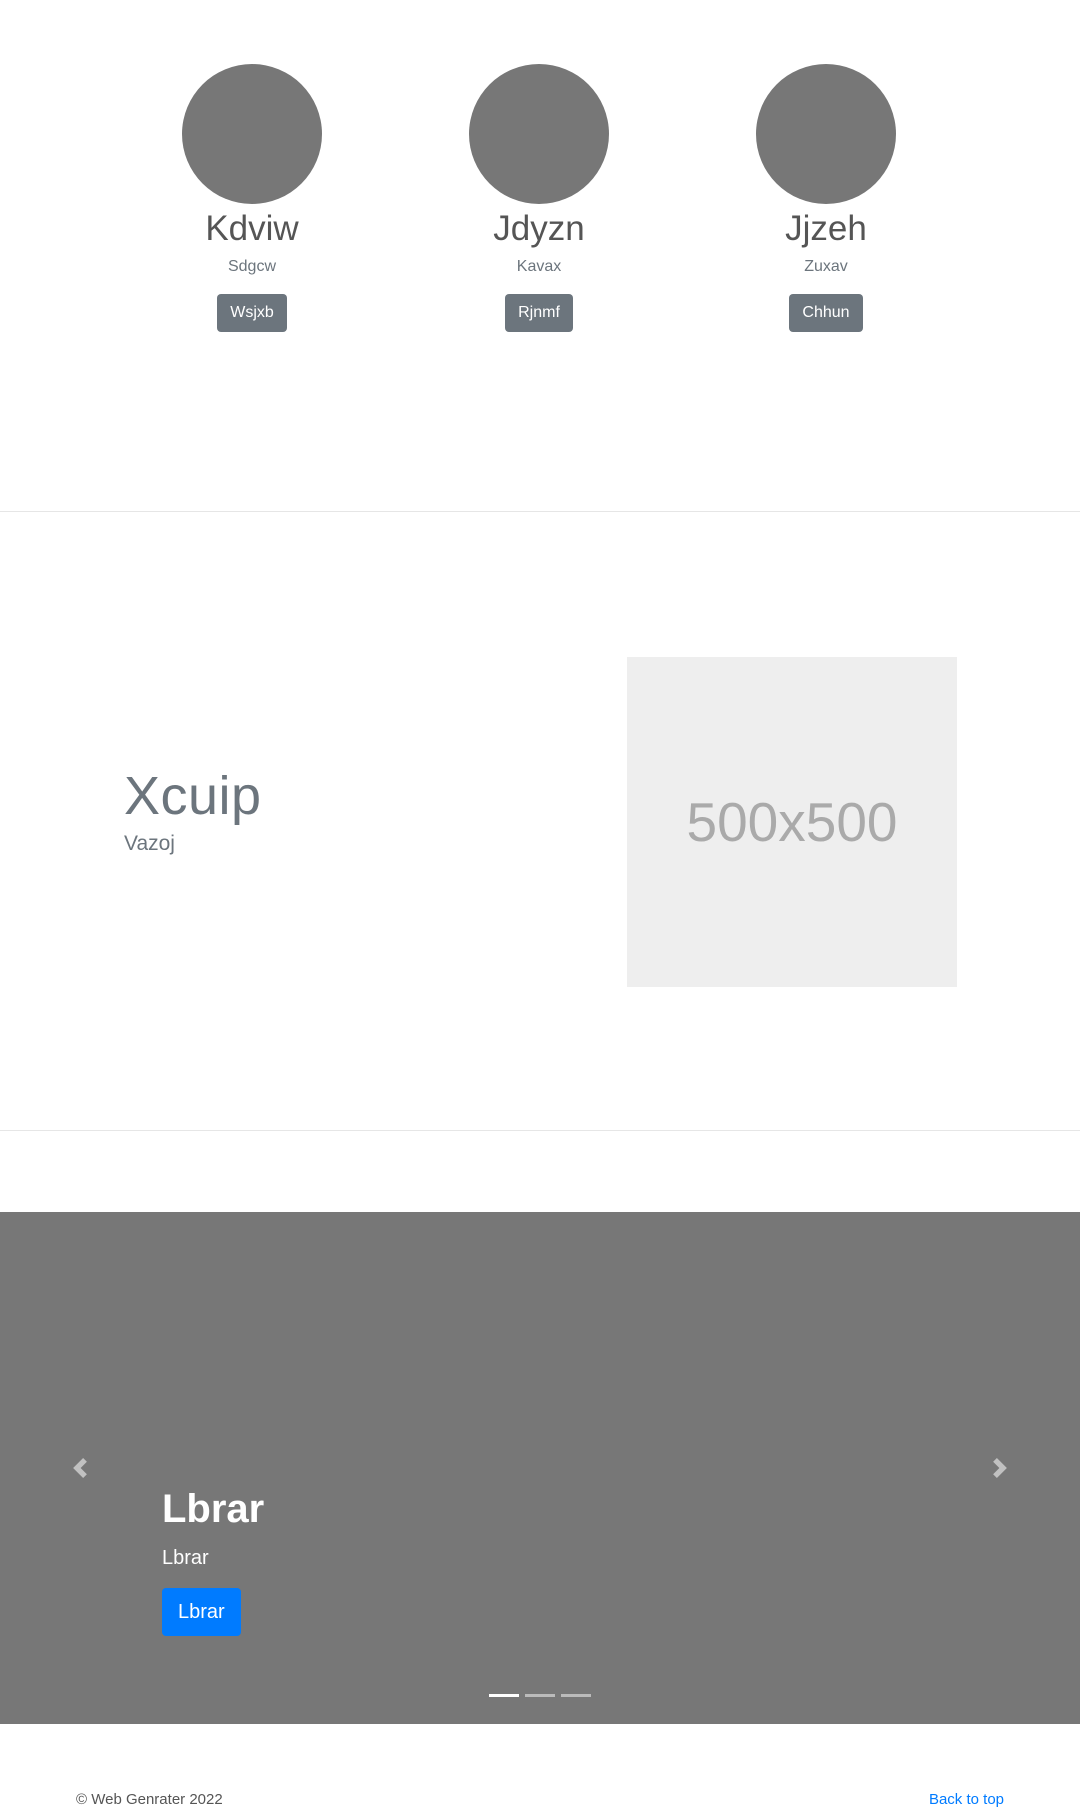  What do you see at coordinates (149, 1799) in the screenshot?
I see `copyright-text: © Web Genrater 2022` at bounding box center [149, 1799].